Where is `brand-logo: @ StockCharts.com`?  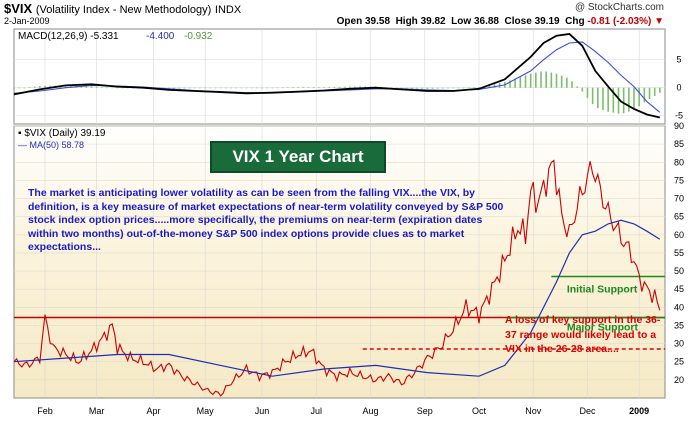 brand-logo: @ StockCharts.com is located at coordinates (619, 7).